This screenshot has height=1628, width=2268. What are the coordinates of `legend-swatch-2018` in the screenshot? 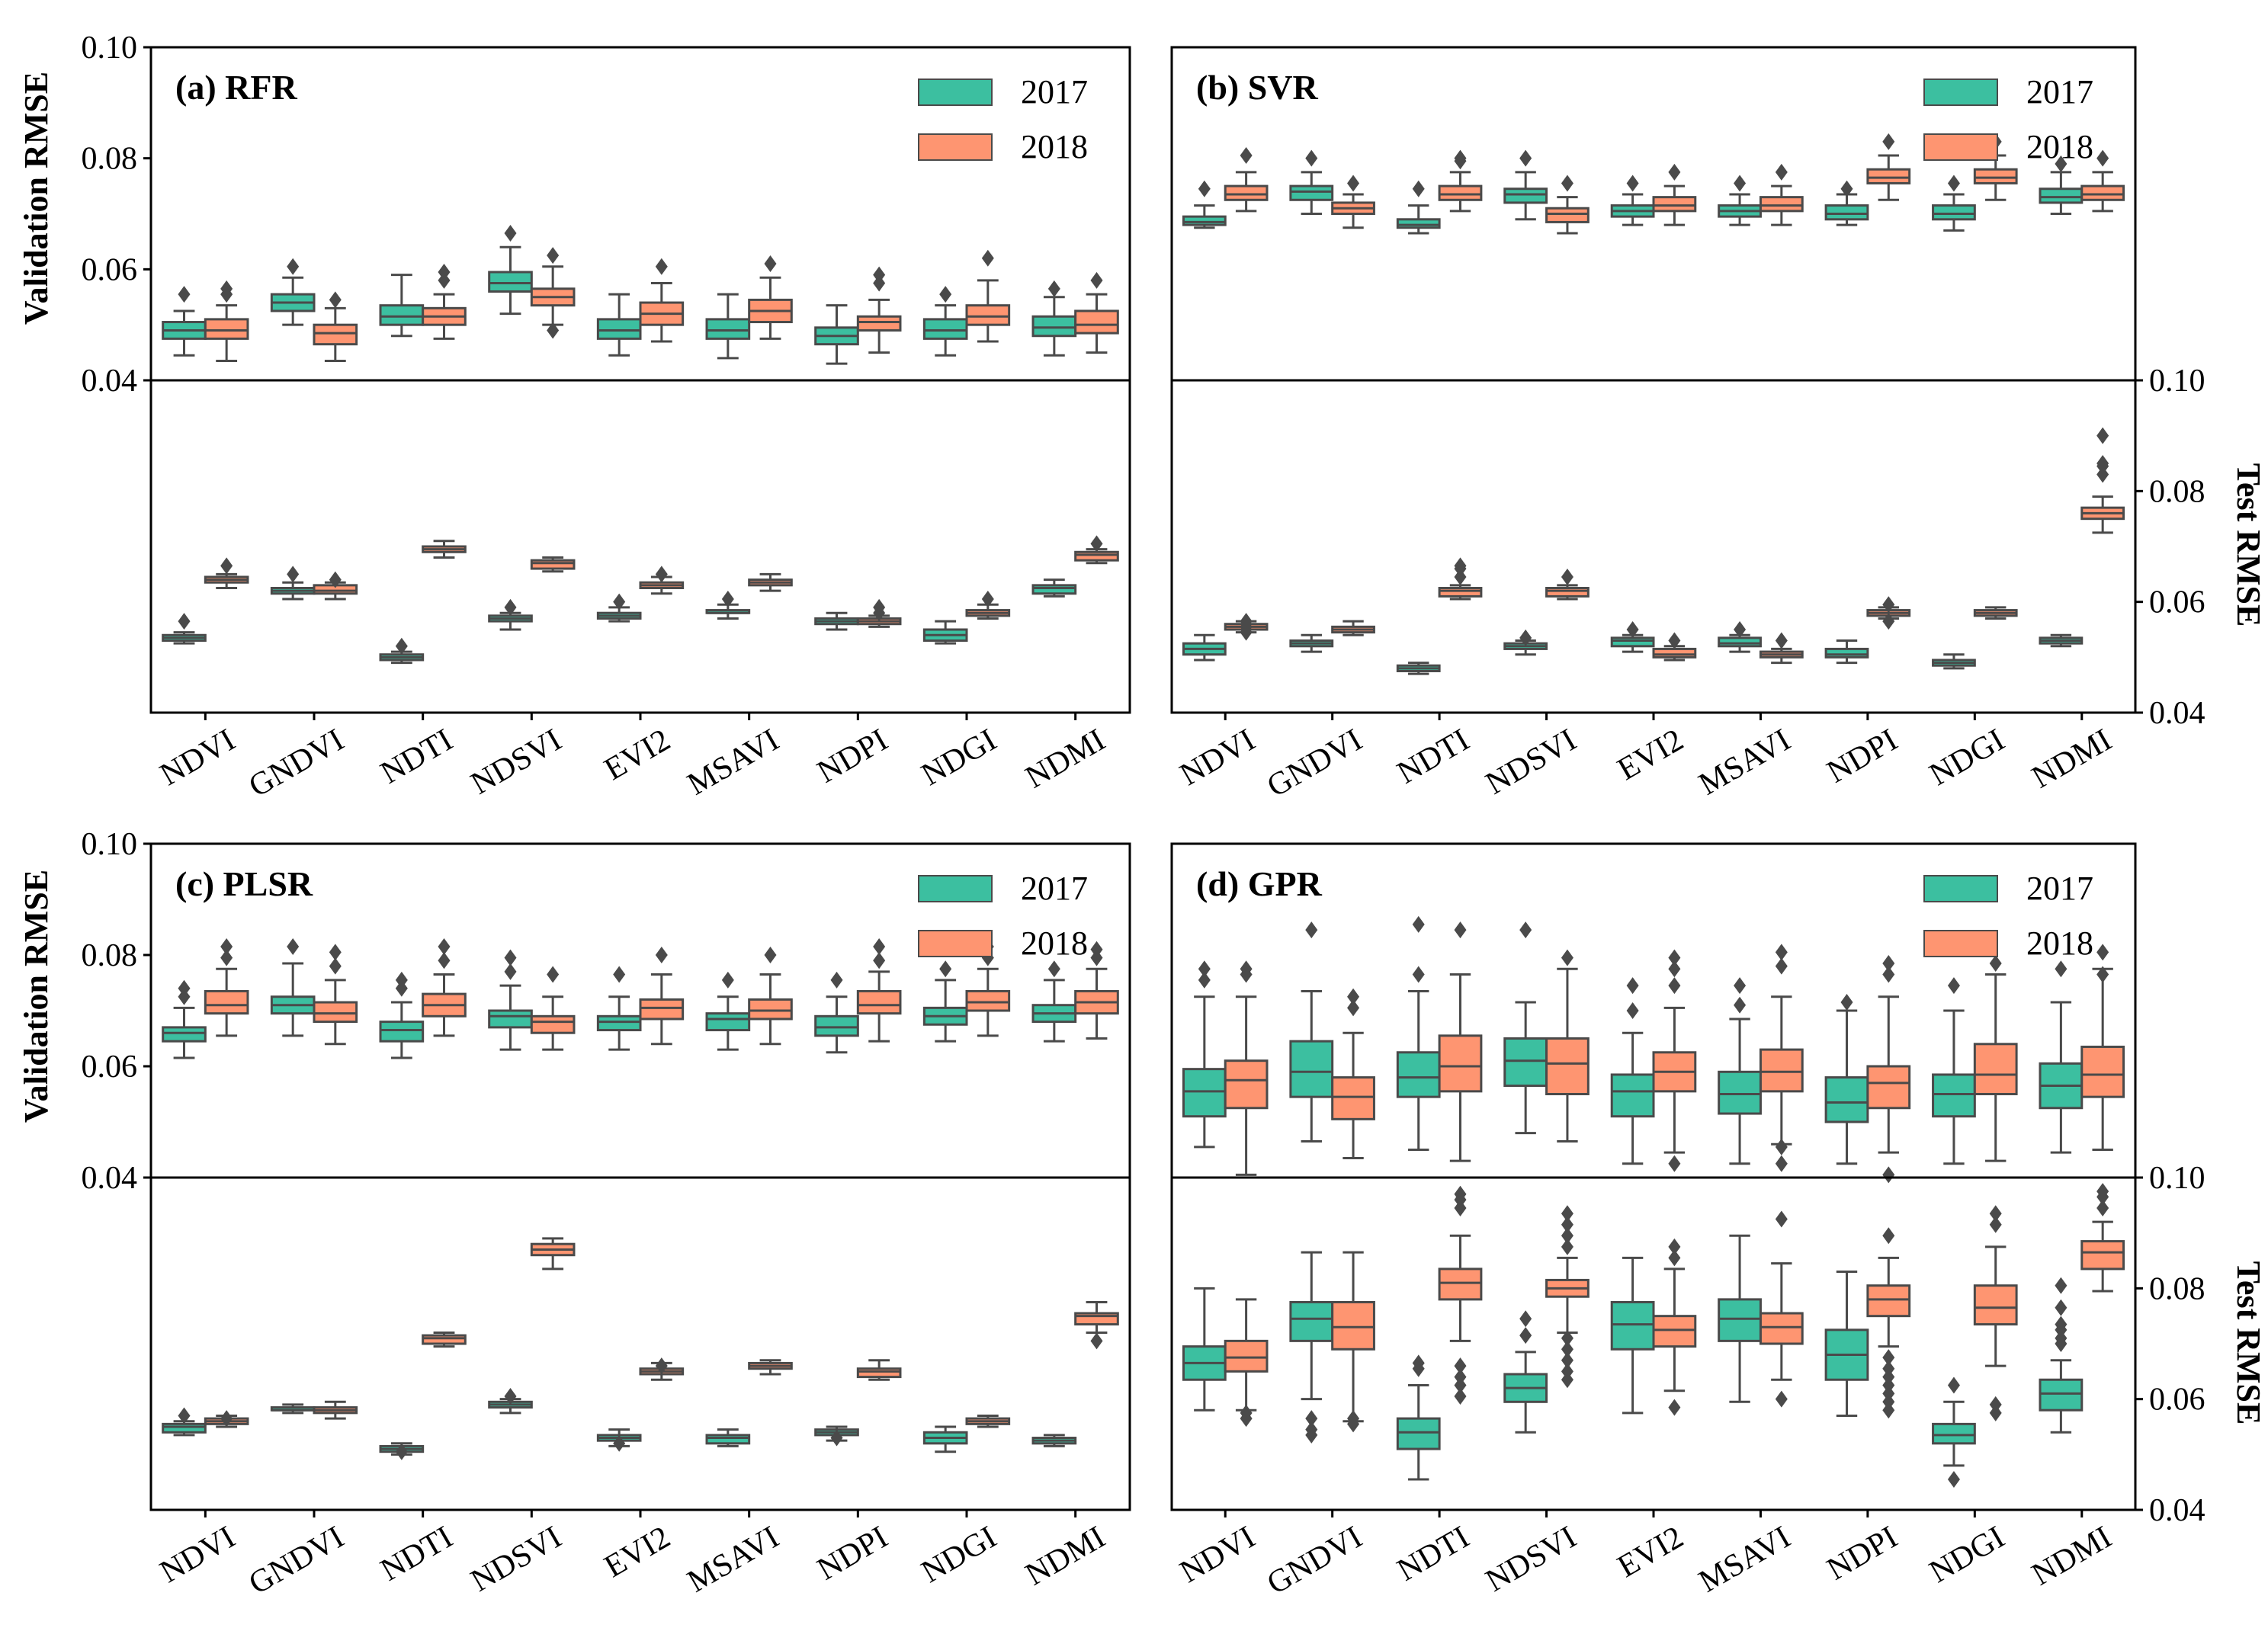 It's located at (955, 147).